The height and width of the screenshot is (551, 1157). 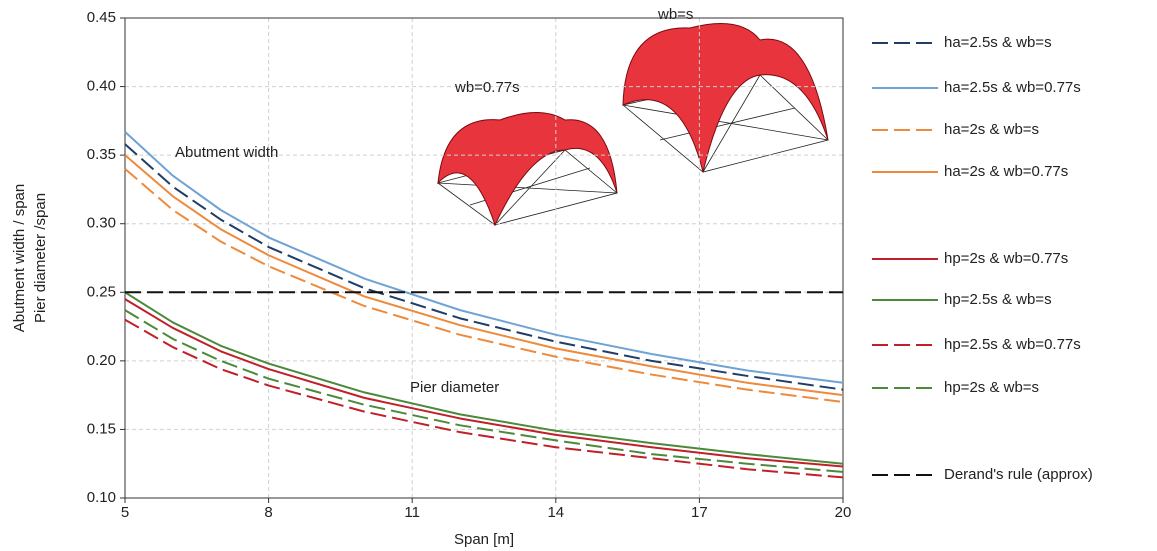 I want to click on y-axis-label: Pier diameter /span, so click(x=40, y=258).